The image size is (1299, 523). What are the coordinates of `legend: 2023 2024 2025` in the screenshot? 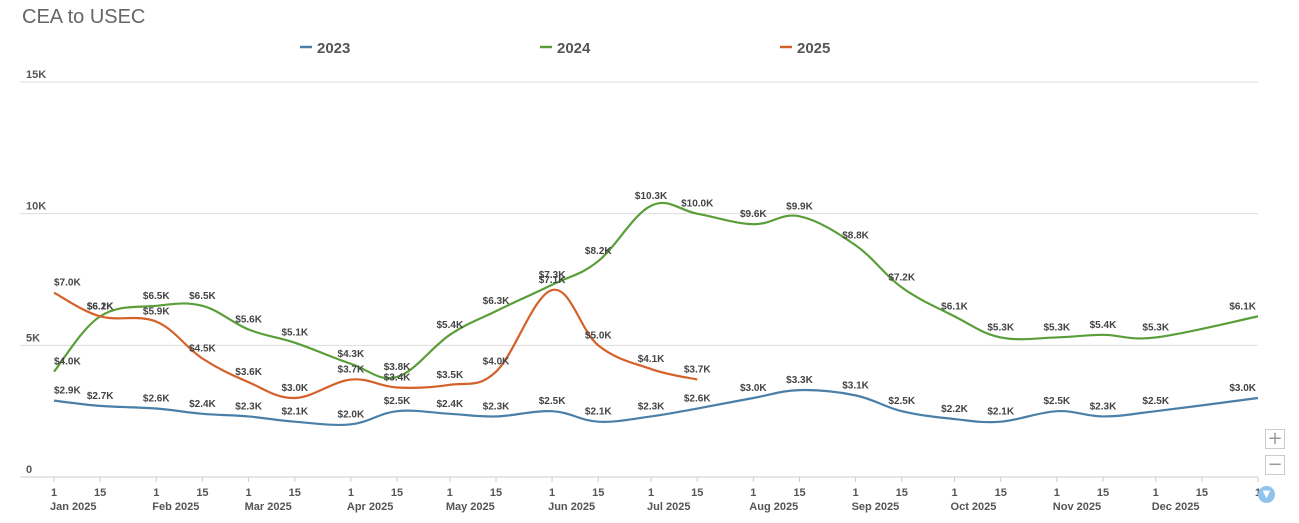 It's located at (565, 48).